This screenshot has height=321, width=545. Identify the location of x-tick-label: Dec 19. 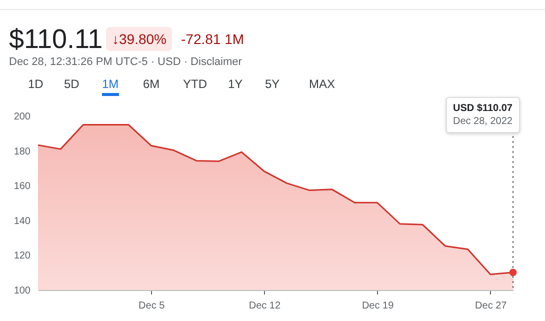
(378, 306).